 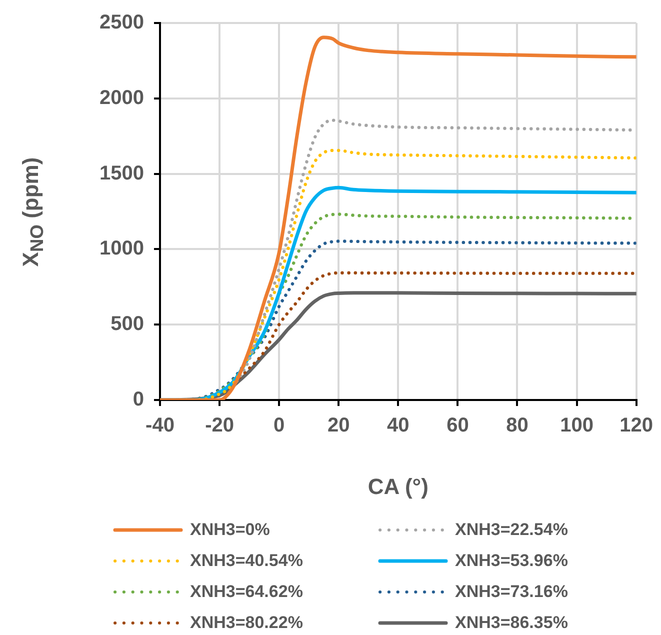 I want to click on legend-label: XNH3=0%, so click(x=230, y=530).